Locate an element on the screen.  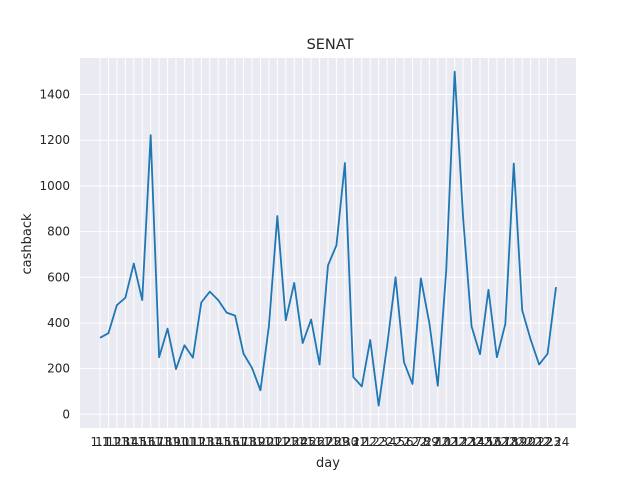
x-tick-label: 2.1 is located at coordinates (361, 442).